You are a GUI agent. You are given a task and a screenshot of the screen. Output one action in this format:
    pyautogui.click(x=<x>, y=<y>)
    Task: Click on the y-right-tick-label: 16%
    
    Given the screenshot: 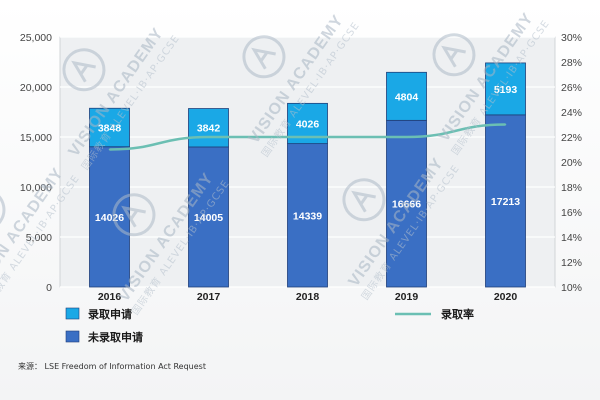 What is the action you would take?
    pyautogui.click(x=571, y=213)
    